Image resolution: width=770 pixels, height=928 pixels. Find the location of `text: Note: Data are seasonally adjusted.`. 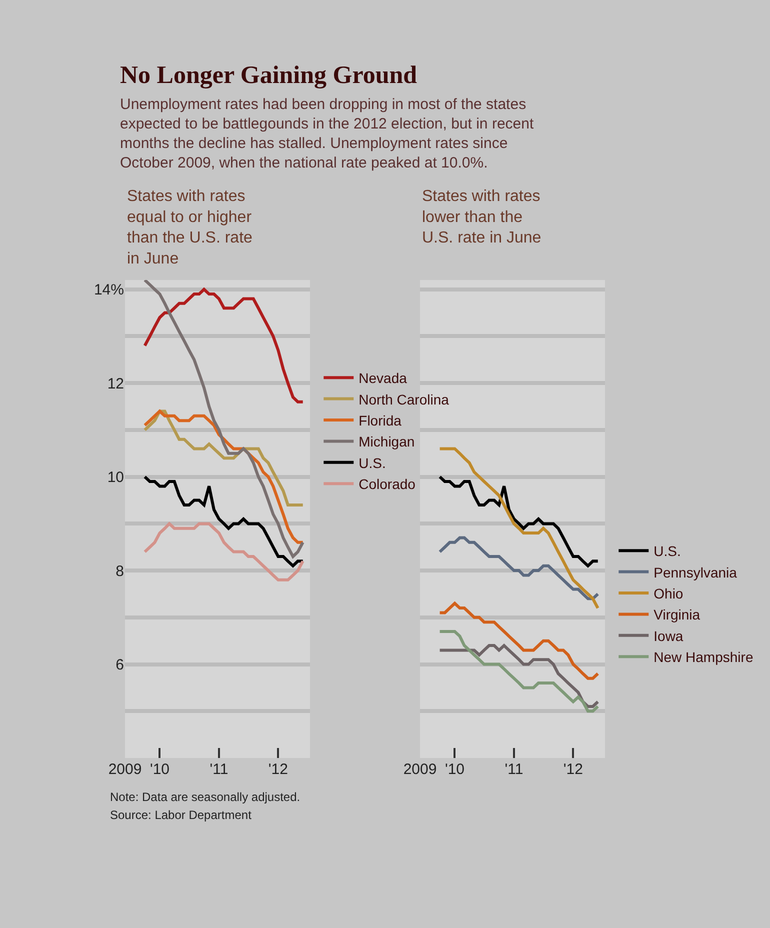

text: Note: Data are seasonally adjusted. is located at coordinates (205, 797).